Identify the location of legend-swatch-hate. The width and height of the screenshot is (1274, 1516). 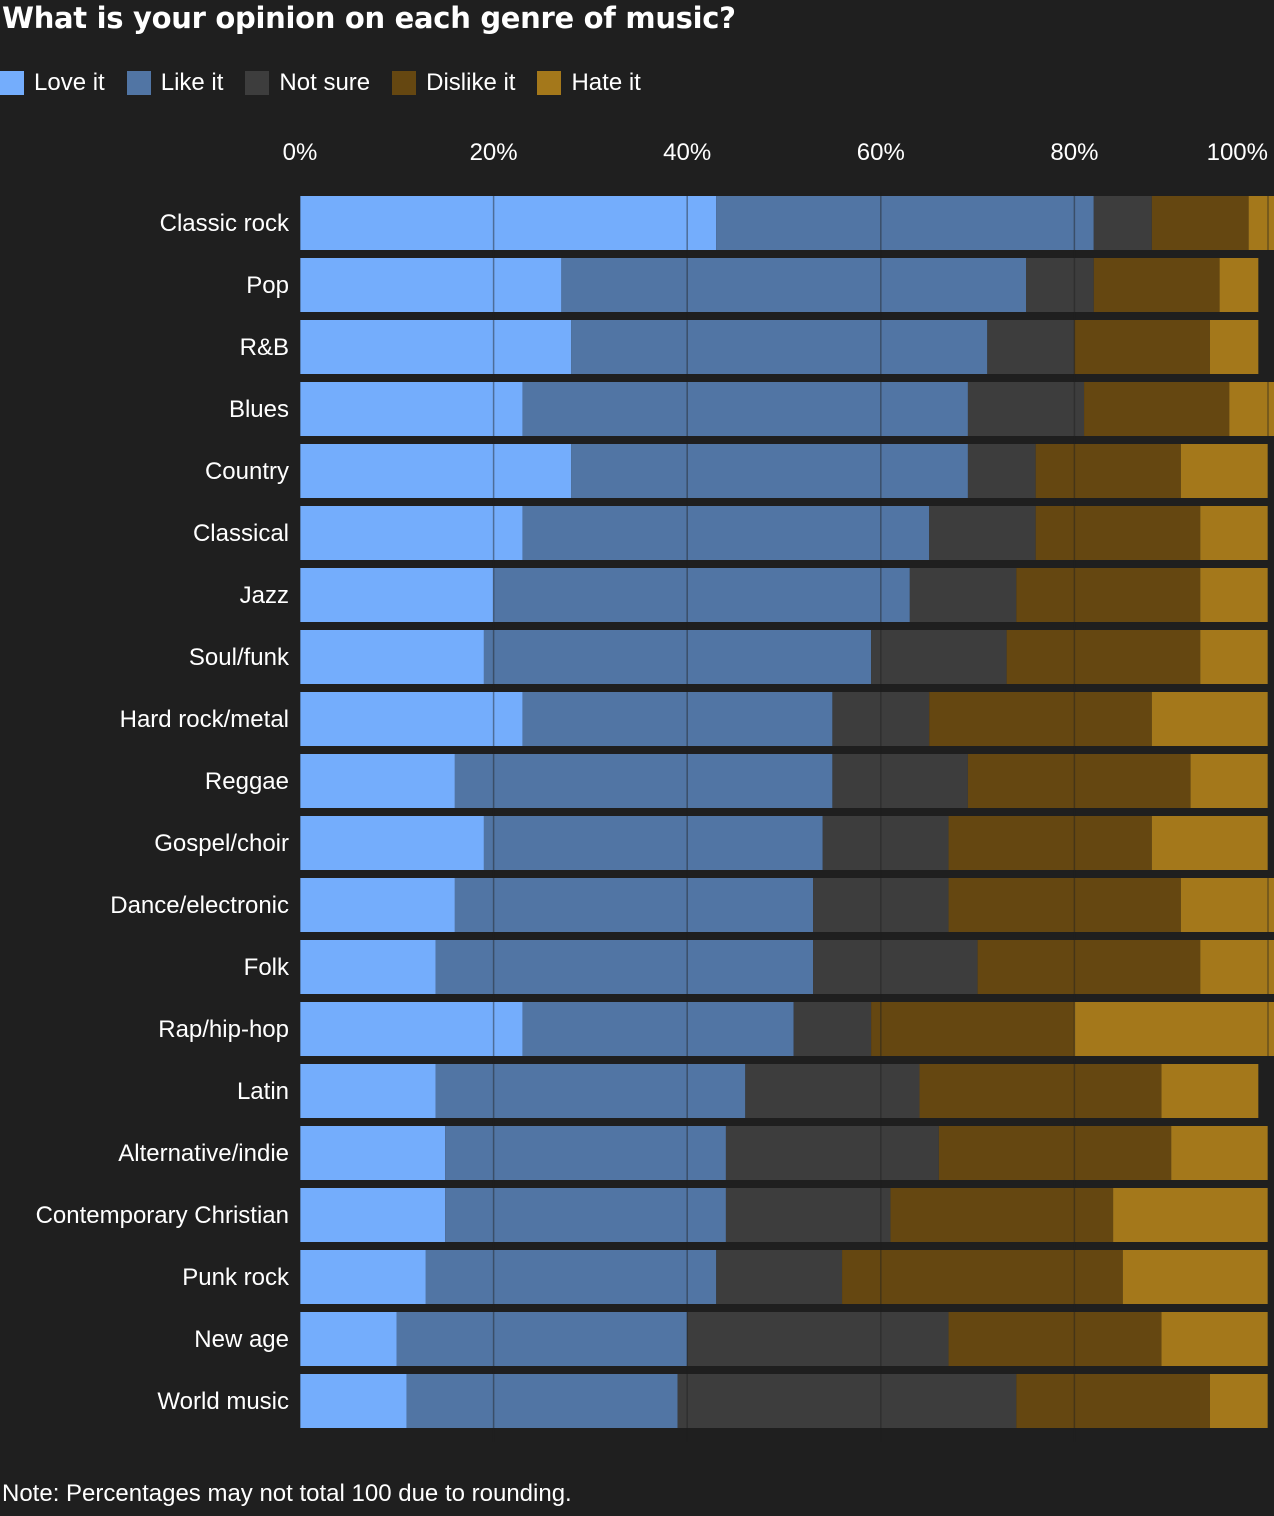
(549, 83).